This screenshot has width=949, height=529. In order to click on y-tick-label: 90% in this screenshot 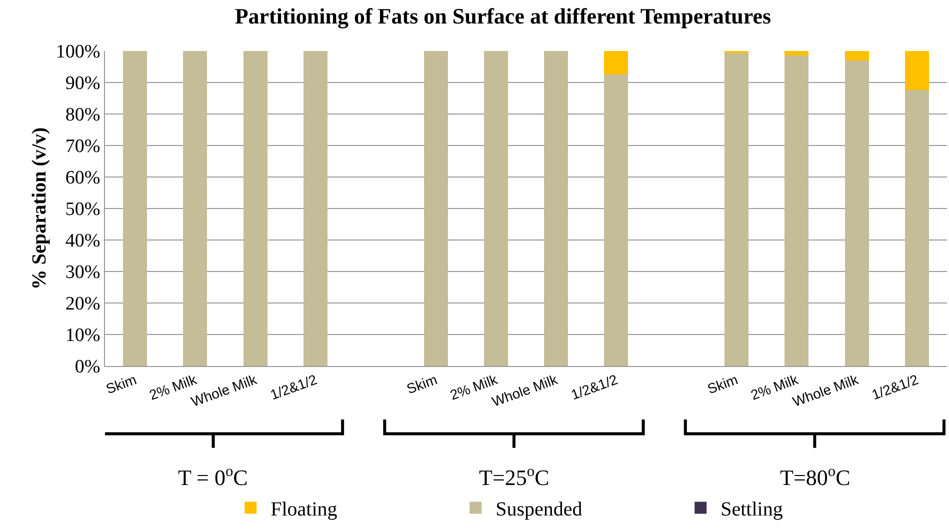, I will do `click(82, 83)`.